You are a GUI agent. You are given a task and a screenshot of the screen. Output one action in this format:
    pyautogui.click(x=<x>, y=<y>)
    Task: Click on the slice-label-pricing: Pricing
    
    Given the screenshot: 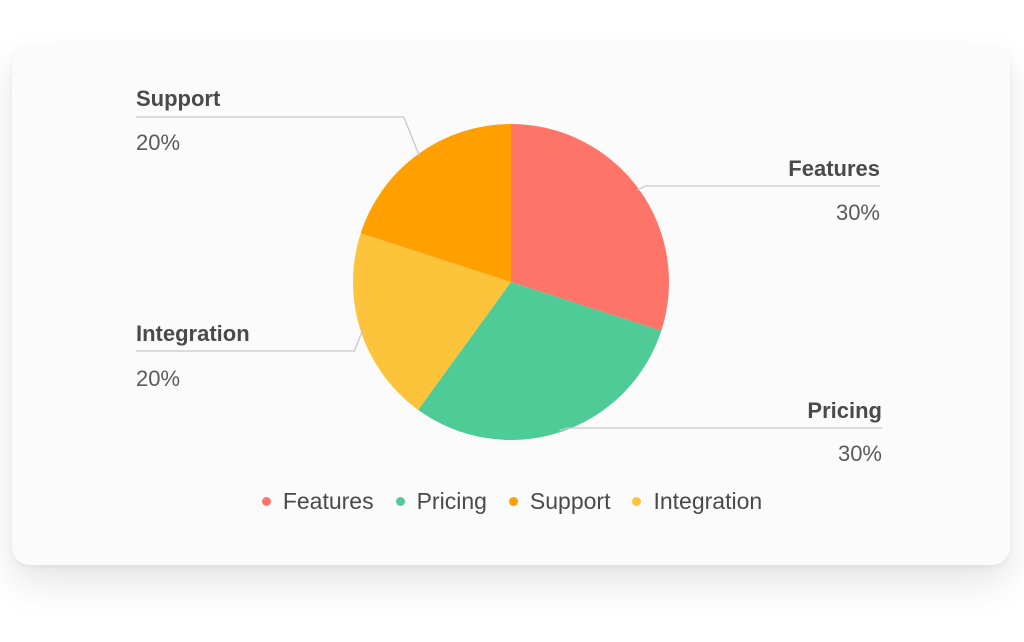 What is the action you would take?
    pyautogui.click(x=844, y=410)
    